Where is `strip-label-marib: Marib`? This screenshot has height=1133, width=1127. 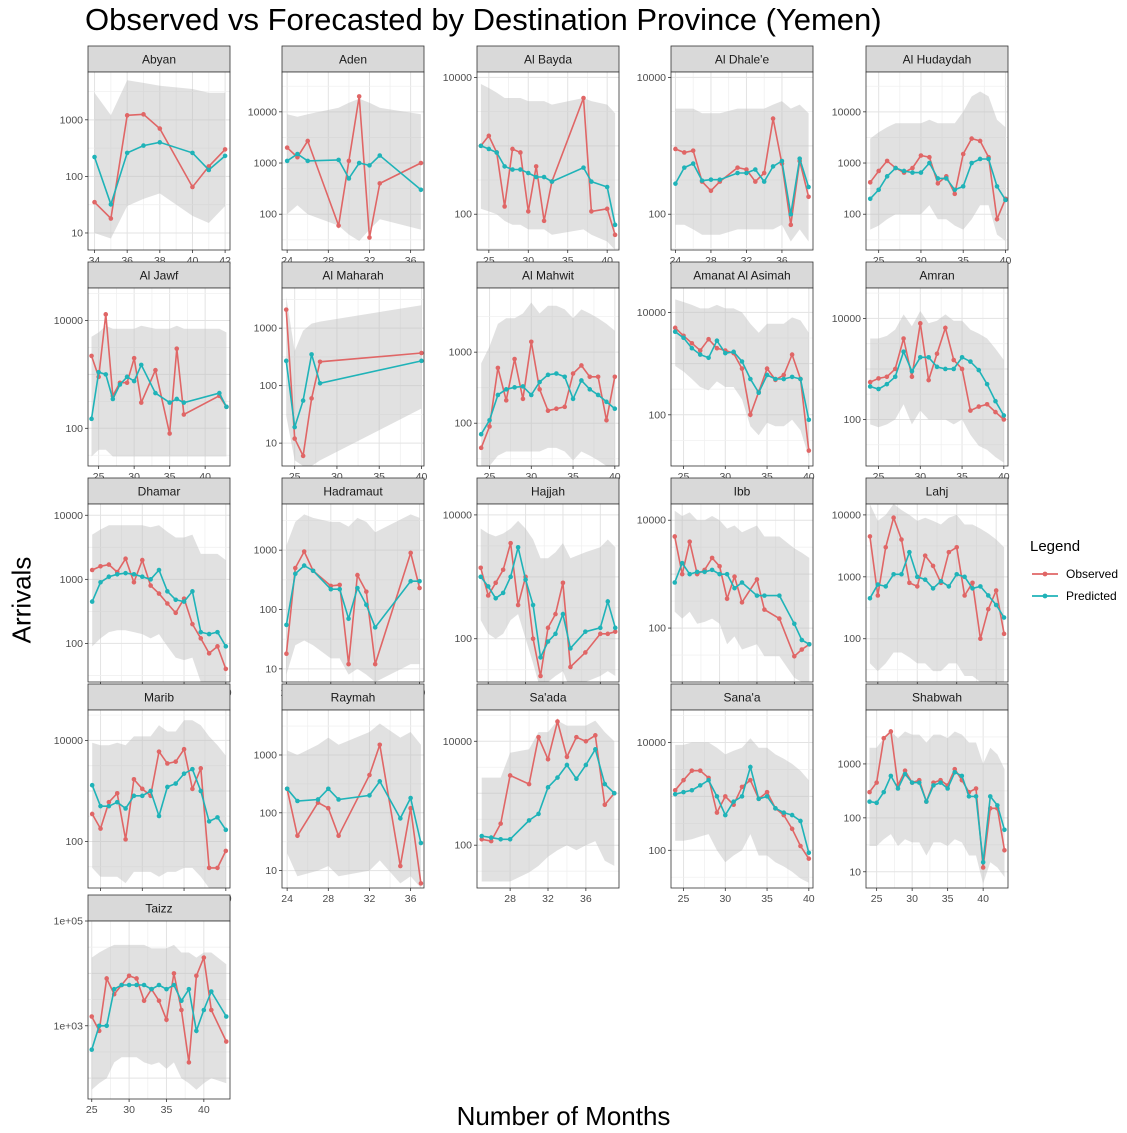
strip-label-marib: Marib is located at coordinates (159, 698).